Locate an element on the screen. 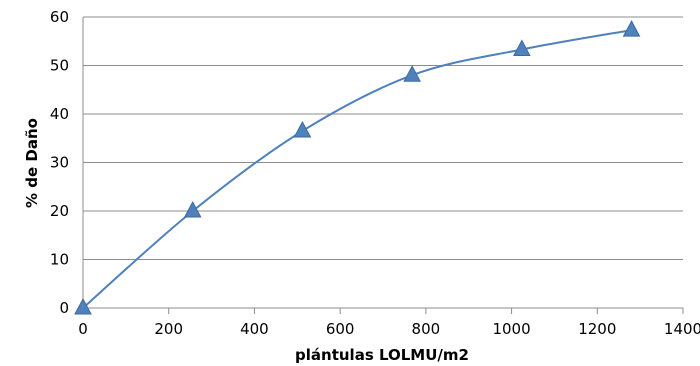  y-tick-labels: 0 10 20 30 40 50 60 is located at coordinates (59, 162).